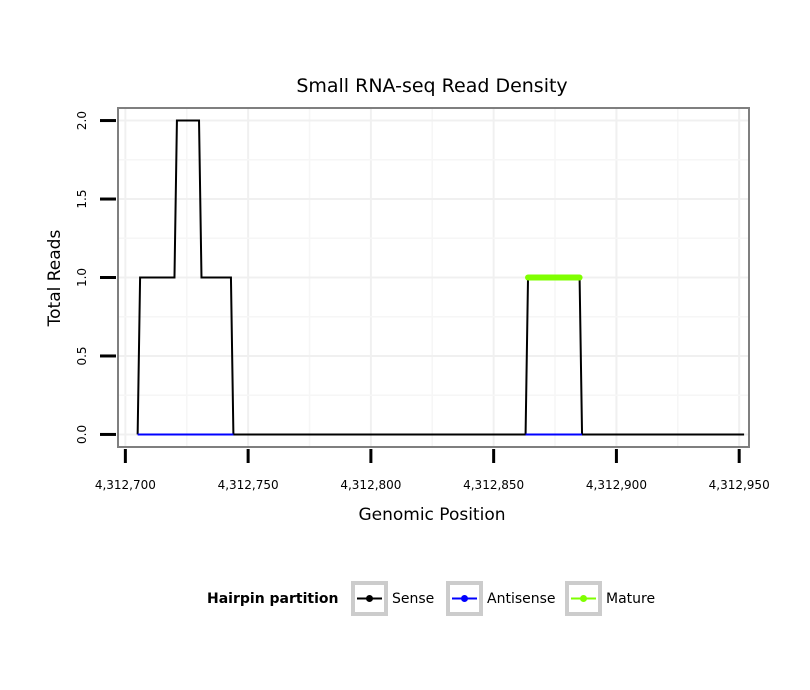 This screenshot has width=810, height=690. I want to click on y-tick-label: 1.5, so click(82, 198).